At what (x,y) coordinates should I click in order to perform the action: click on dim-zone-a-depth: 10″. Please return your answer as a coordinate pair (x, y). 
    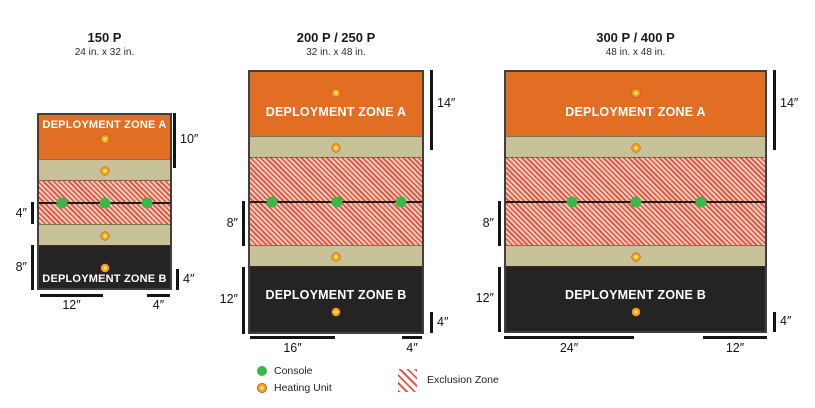
    Looking at the image, I should click on (189, 139).